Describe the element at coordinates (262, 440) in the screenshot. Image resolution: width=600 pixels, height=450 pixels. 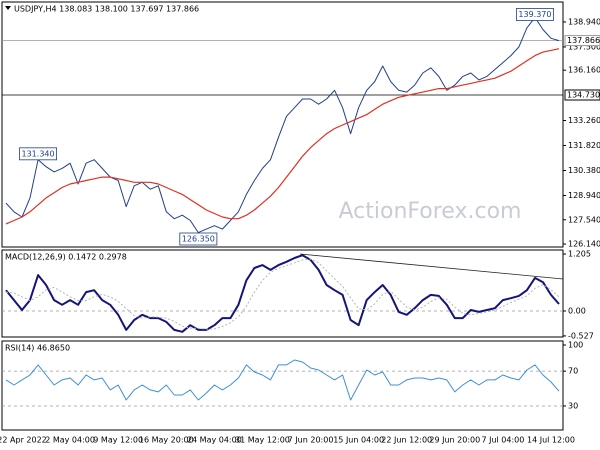
I see `x-tick-label: 31 May 12:00` at that location.